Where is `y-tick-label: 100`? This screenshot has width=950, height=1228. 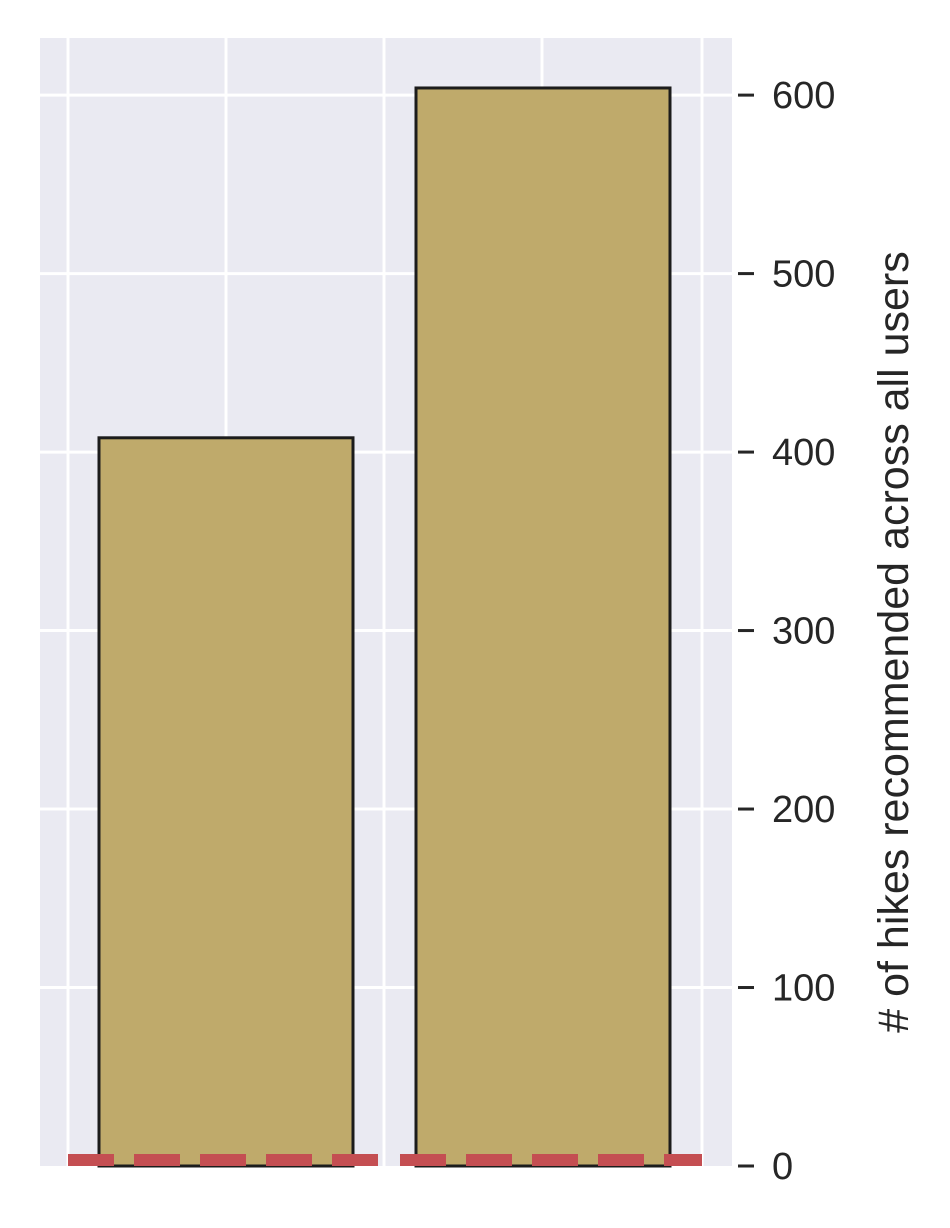
y-tick-label: 100 is located at coordinates (803, 989).